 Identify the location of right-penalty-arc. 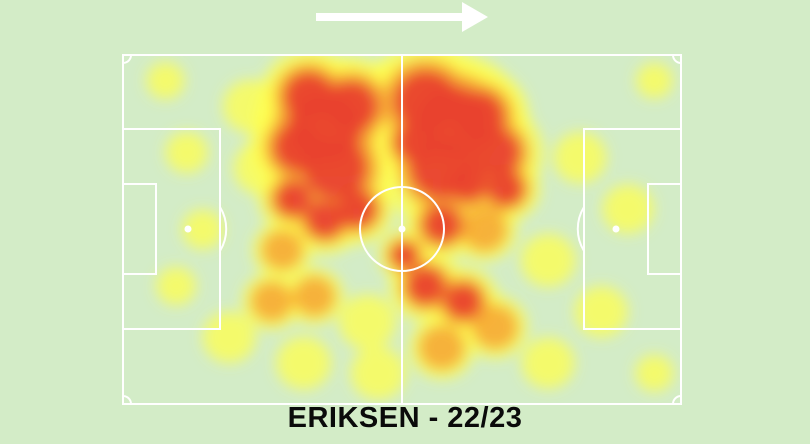
(580, 229).